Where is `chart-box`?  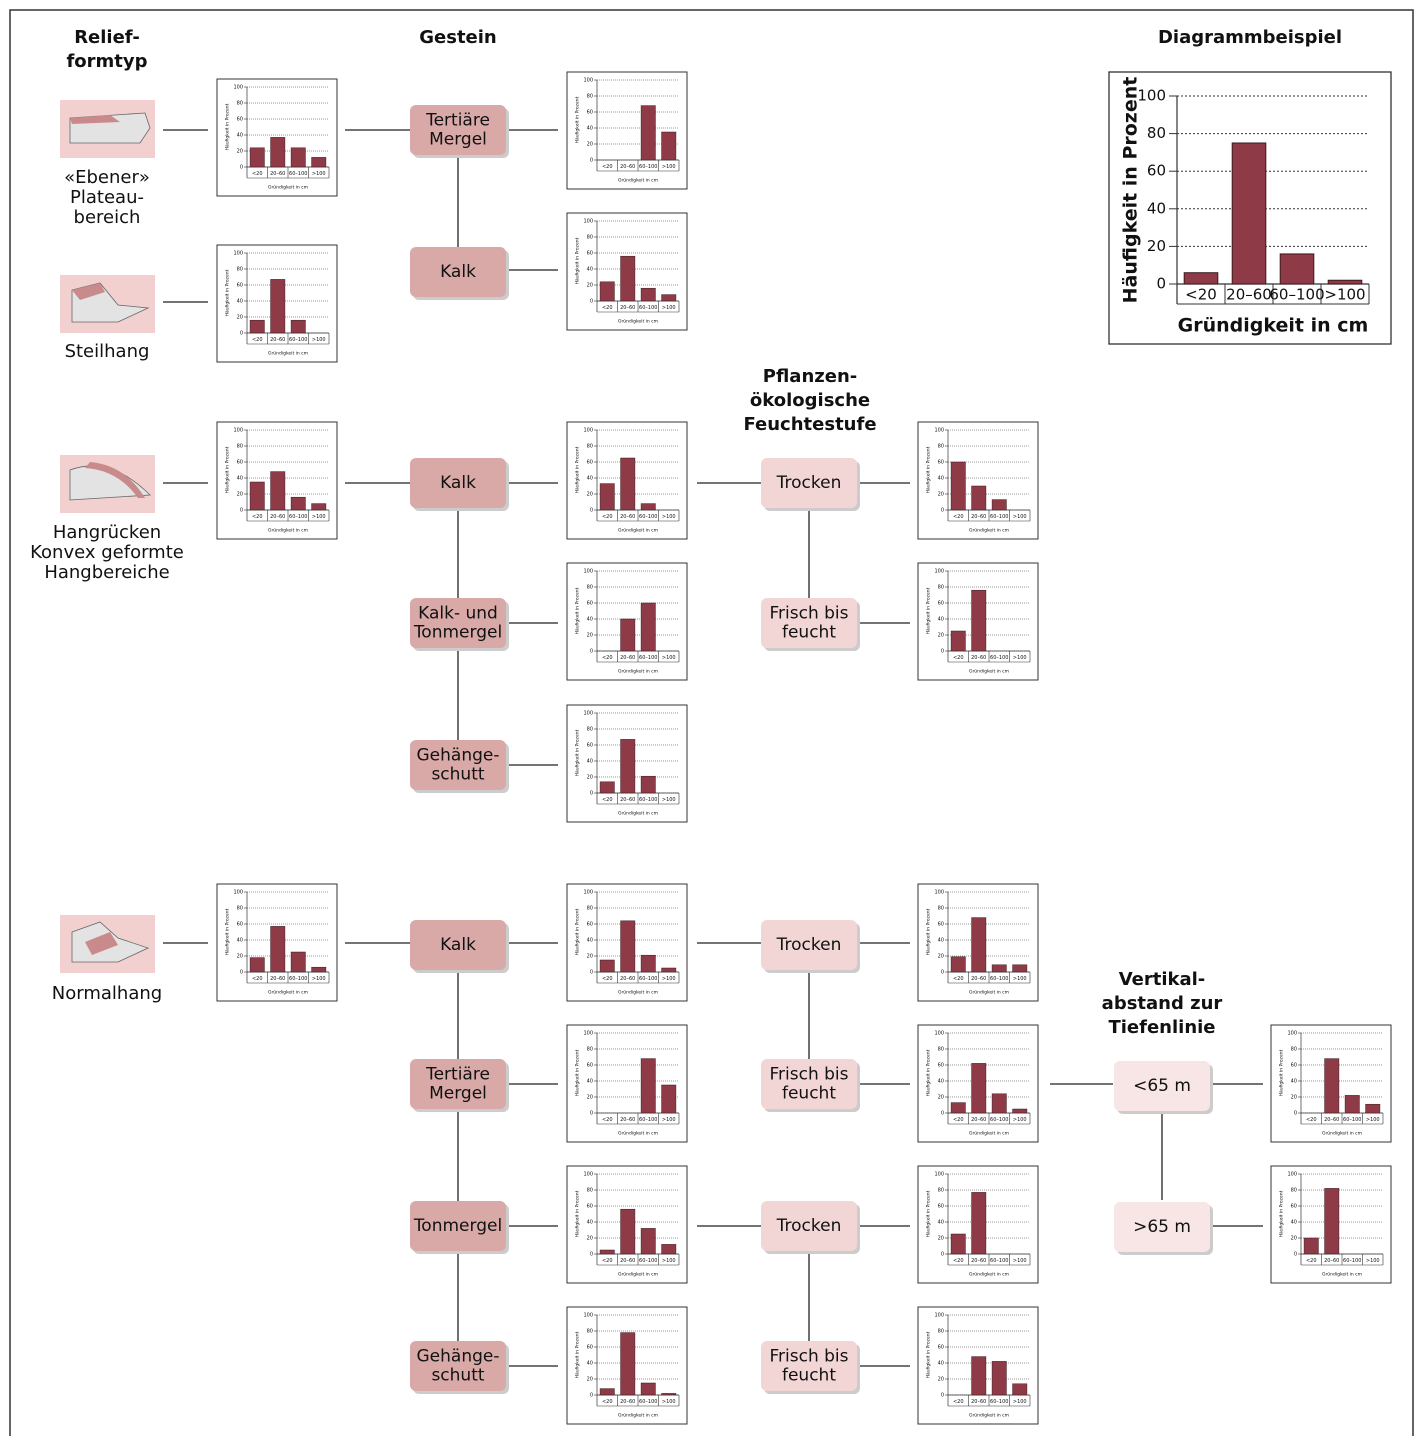
chart-box is located at coordinates (627, 130).